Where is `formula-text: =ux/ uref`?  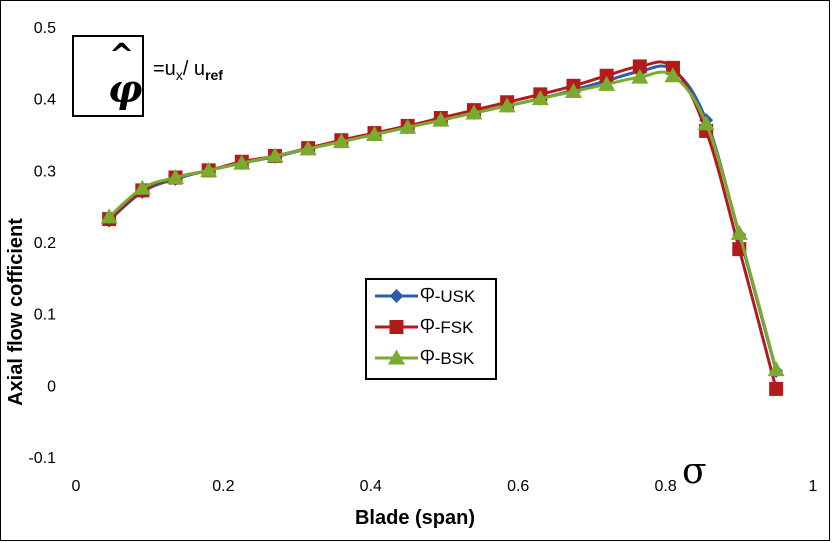 formula-text: =ux/ uref is located at coordinates (188, 70).